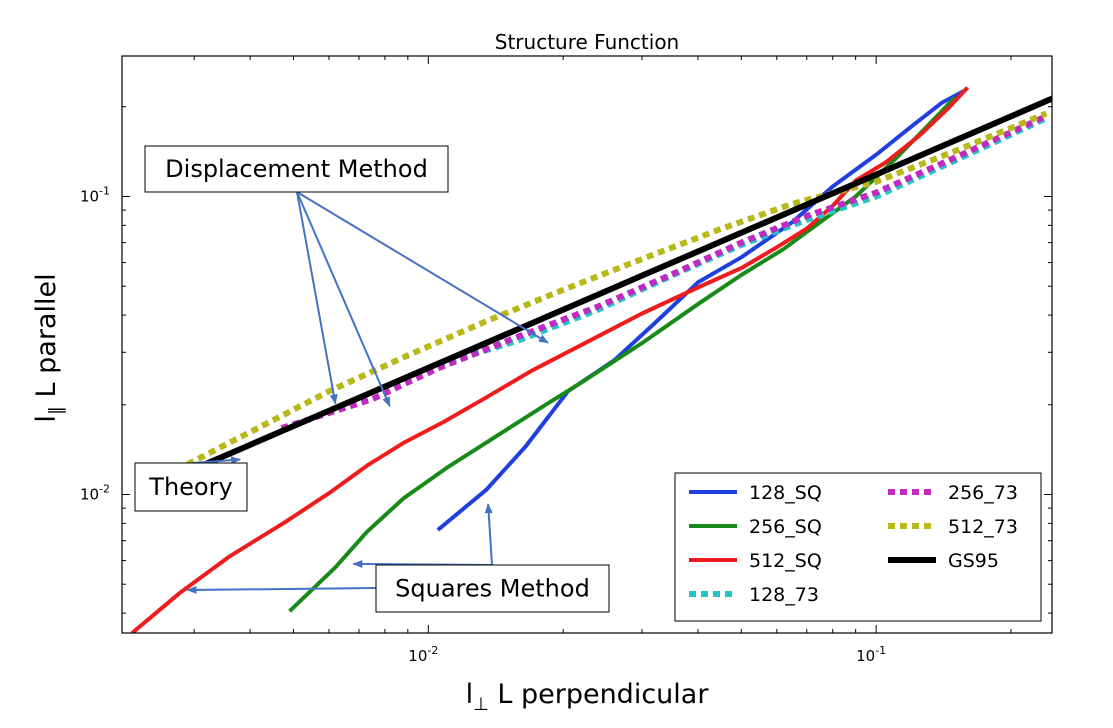 The width and height of the screenshot is (1113, 728). I want to click on annotation-label: Theory, so click(190, 487).